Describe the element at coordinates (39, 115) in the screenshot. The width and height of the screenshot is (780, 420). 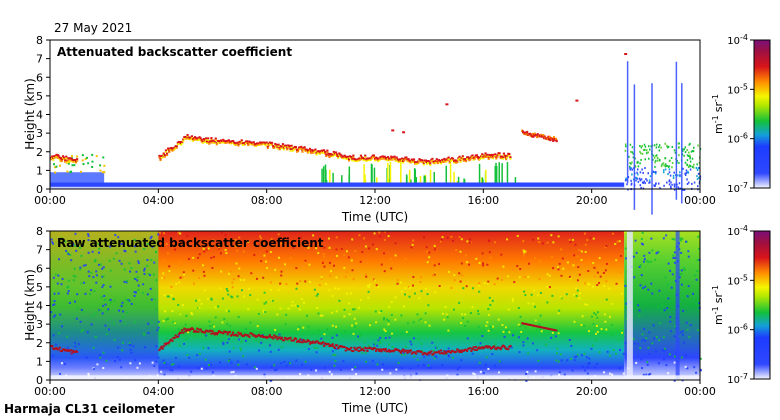
I see `y-tick-label: 4` at that location.